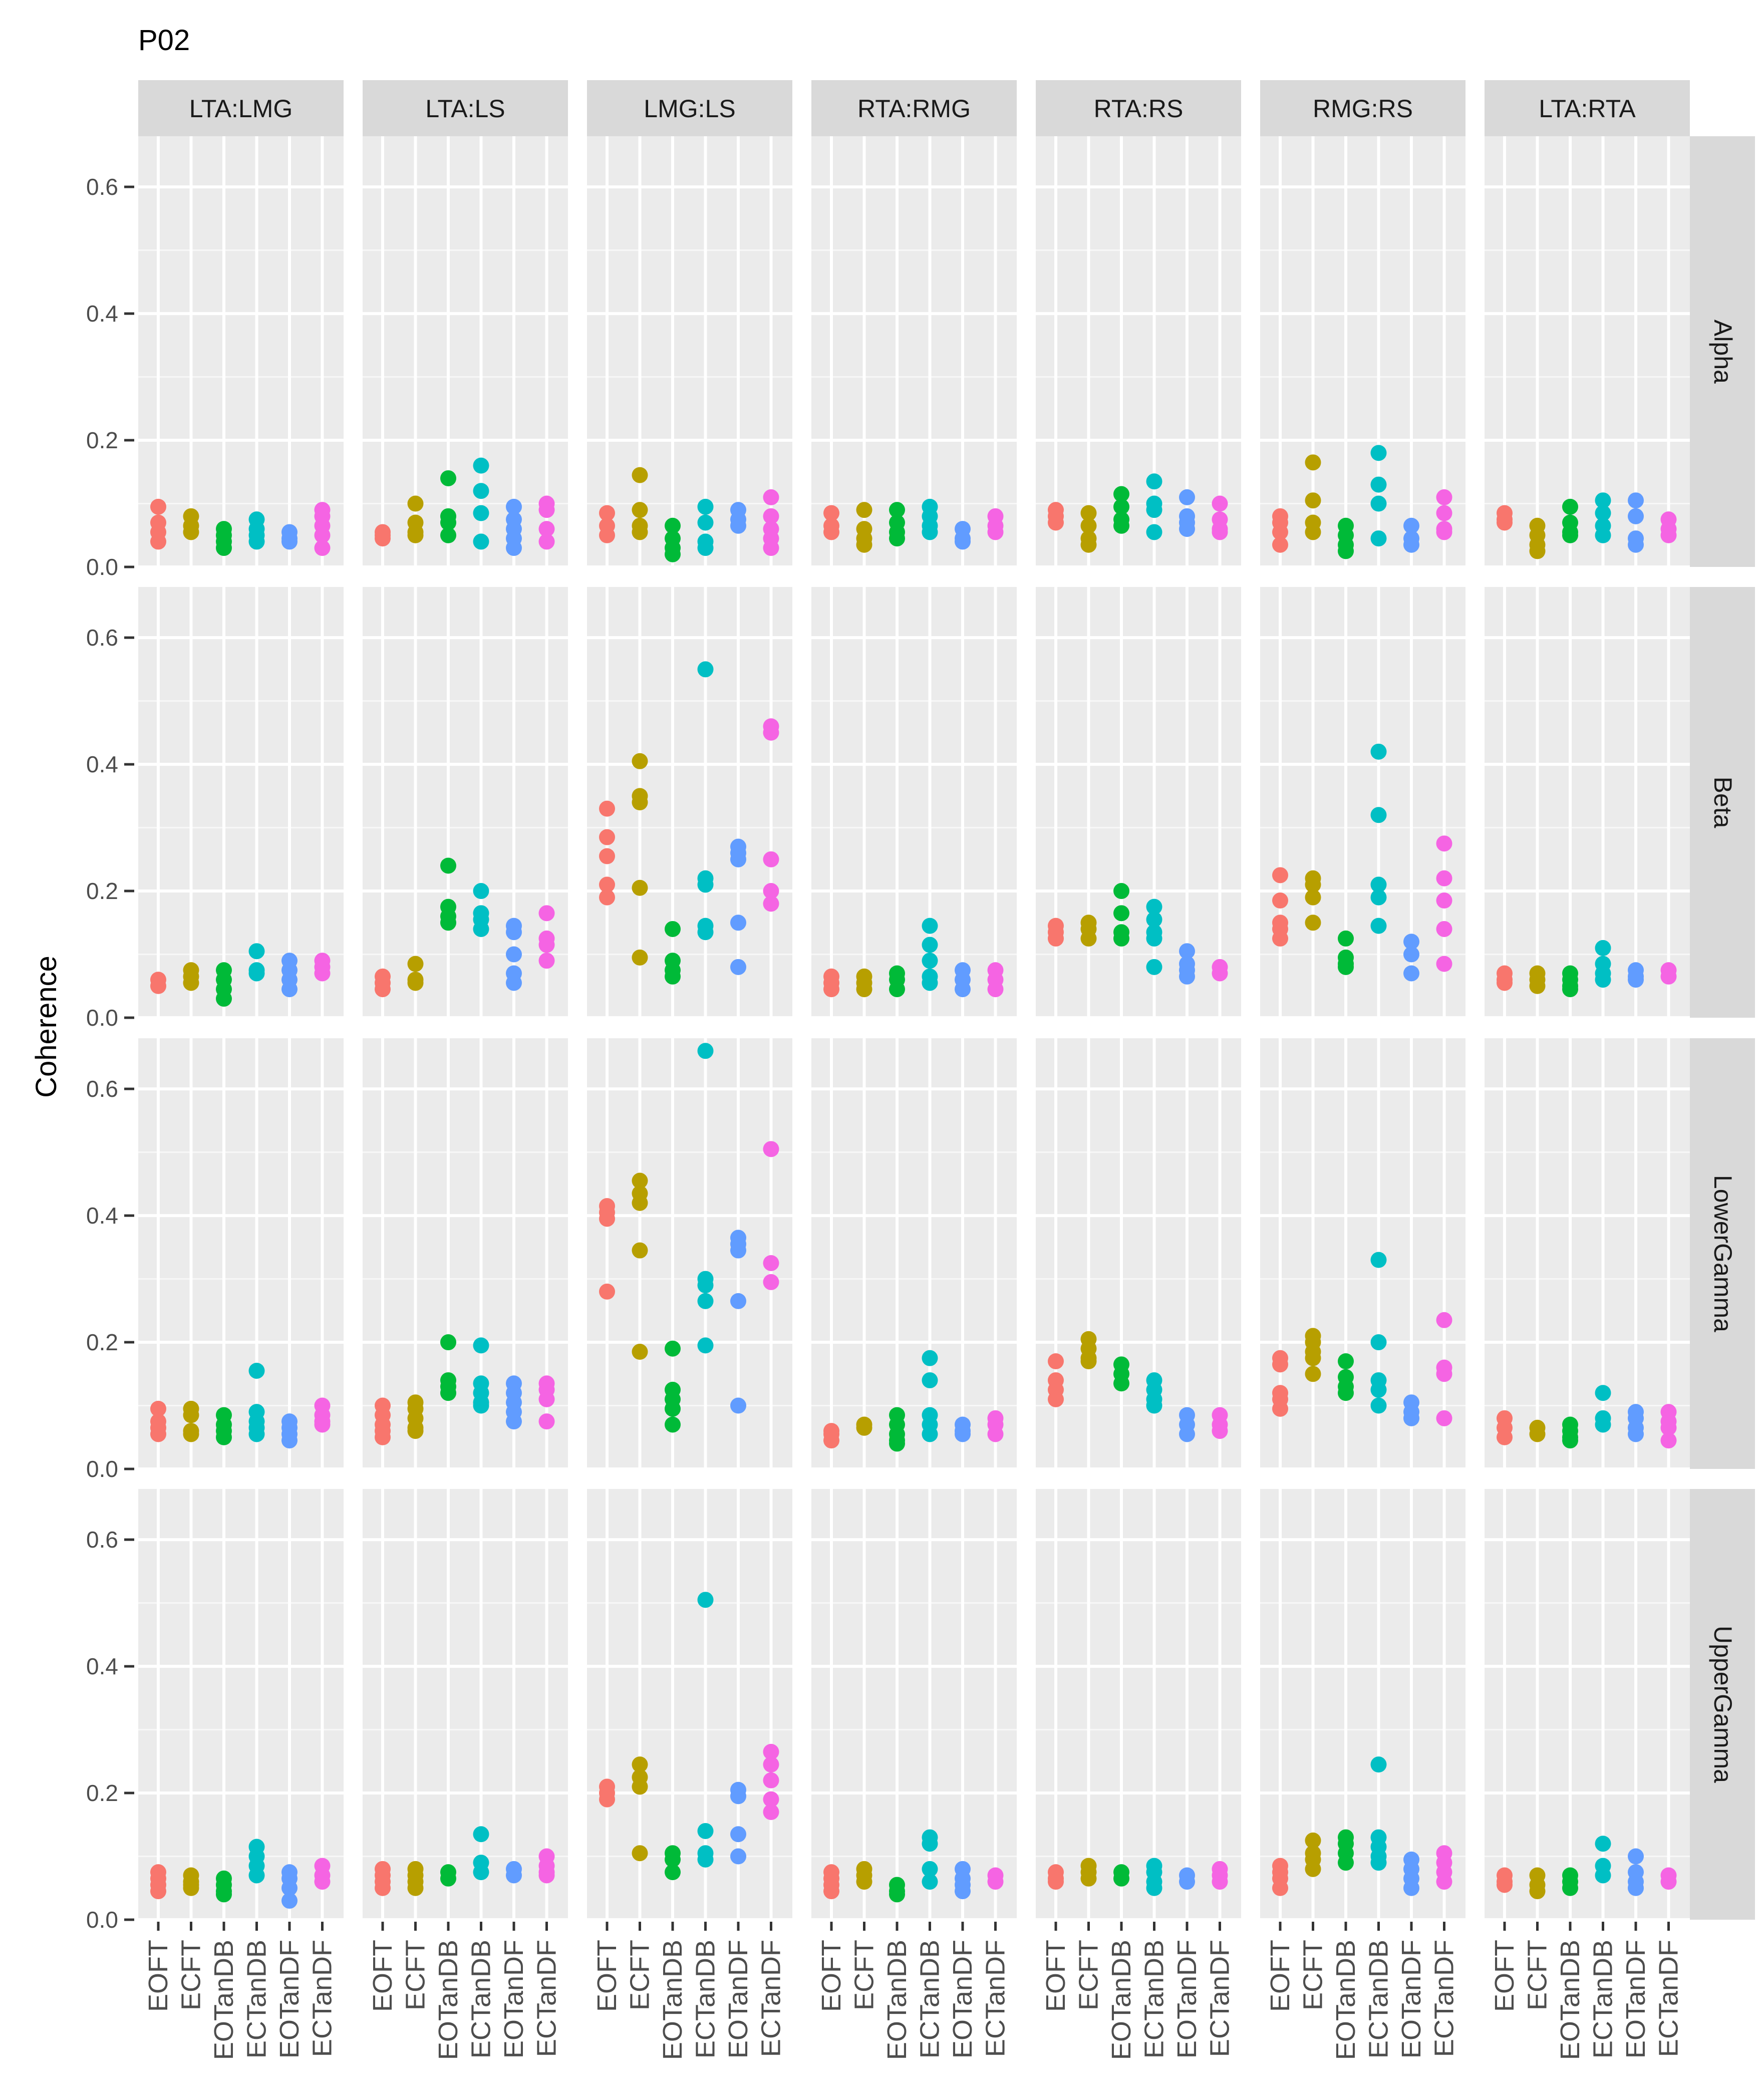  Describe the element at coordinates (914, 109) in the screenshot. I see `facet-strip-label: RTA:RMG` at that location.